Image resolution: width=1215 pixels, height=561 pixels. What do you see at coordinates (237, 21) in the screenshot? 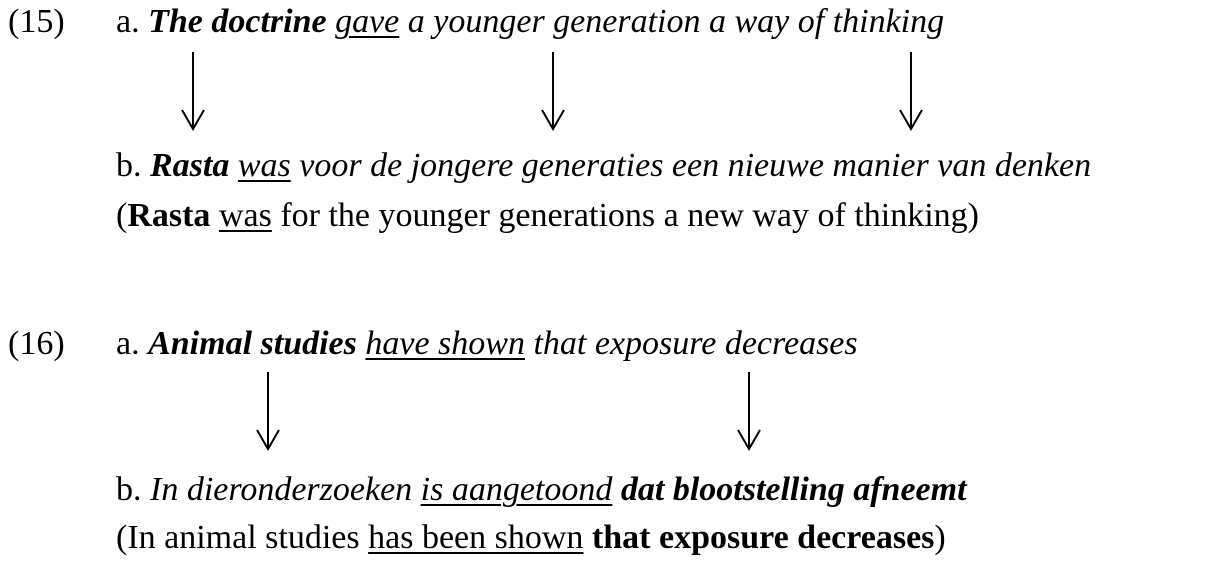
I see `example-15a-subject: The doctrine` at bounding box center [237, 21].